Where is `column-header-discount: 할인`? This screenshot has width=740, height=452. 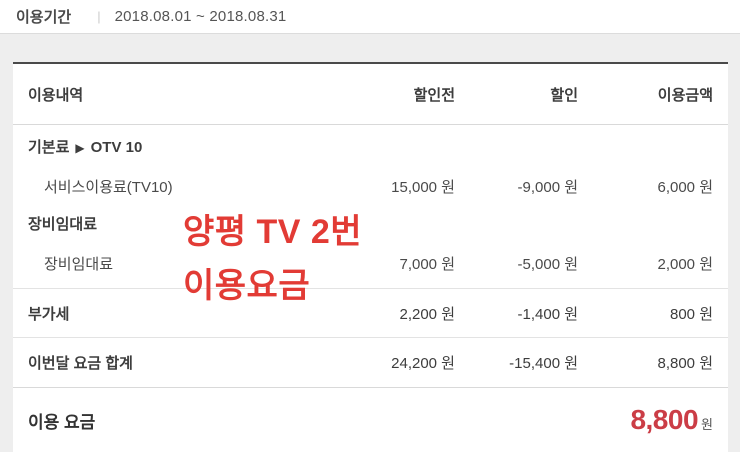
column-header-discount: 할인 is located at coordinates (564, 95).